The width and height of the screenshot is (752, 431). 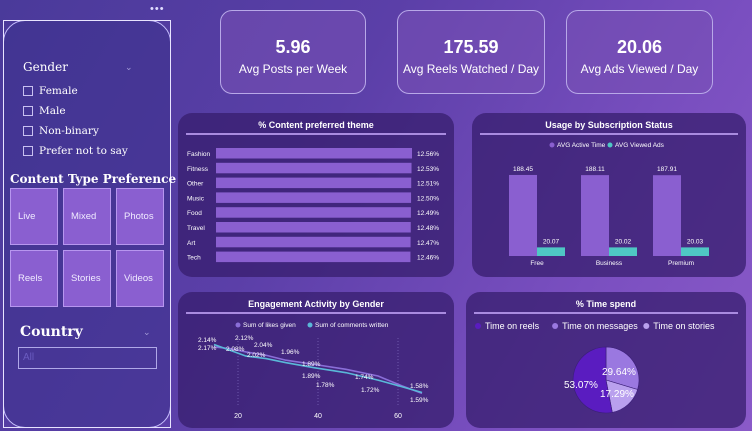 What do you see at coordinates (87, 358) in the screenshot?
I see `country-dropdown: All` at bounding box center [87, 358].